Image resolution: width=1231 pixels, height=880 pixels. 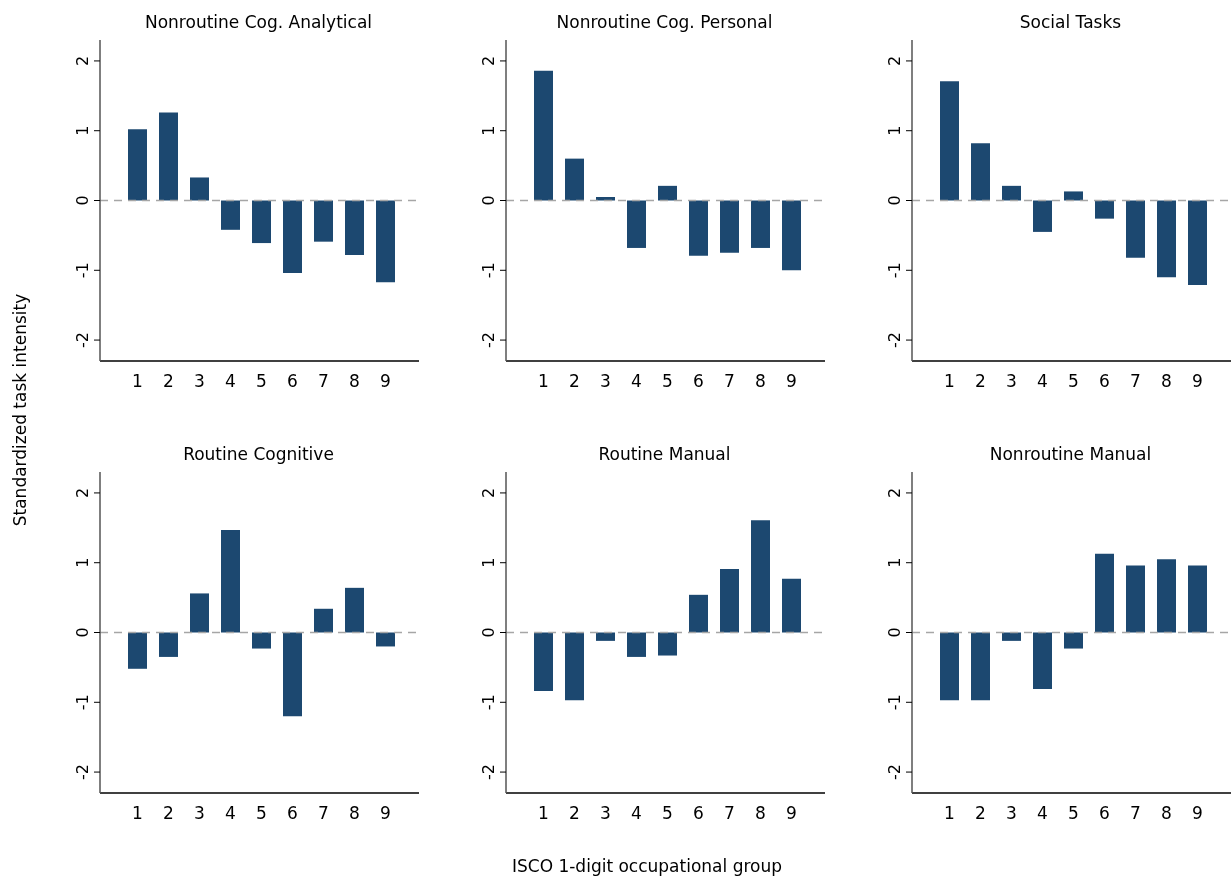 What do you see at coordinates (647, 866) in the screenshot?
I see `x-axis-title: ISCO 1-digit occupational group` at bounding box center [647, 866].